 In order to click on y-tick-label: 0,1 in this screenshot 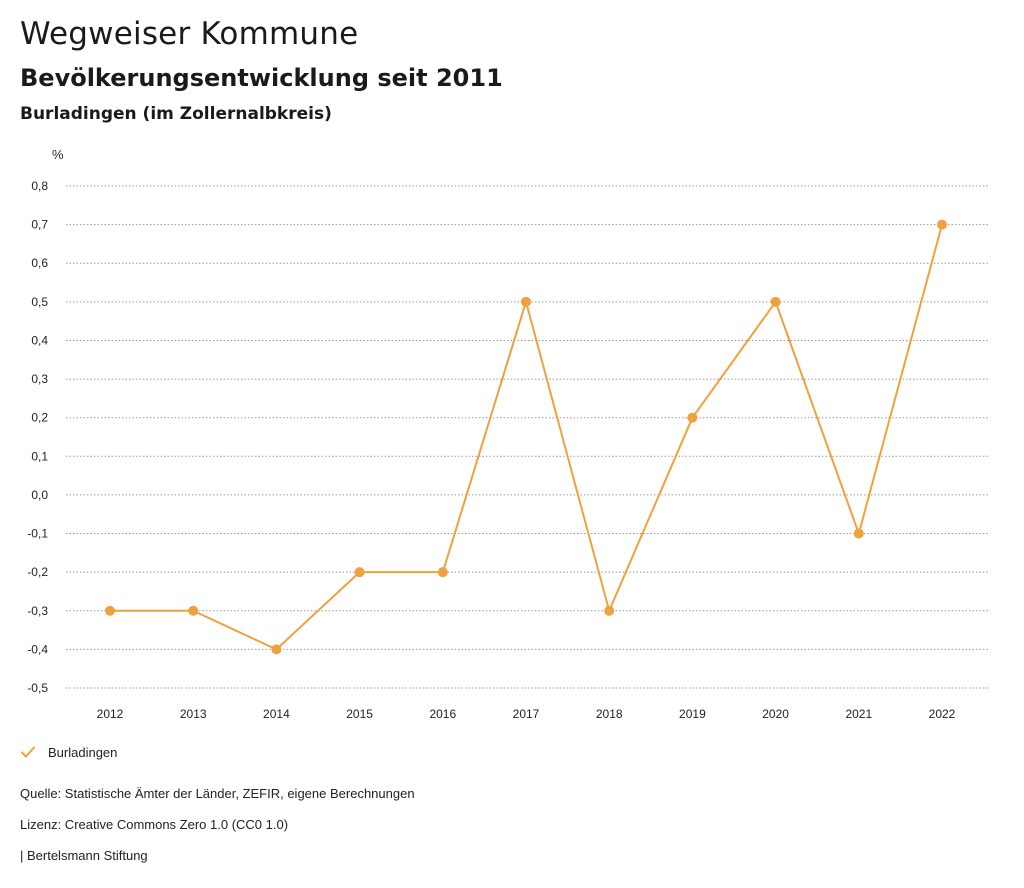, I will do `click(39, 456)`.